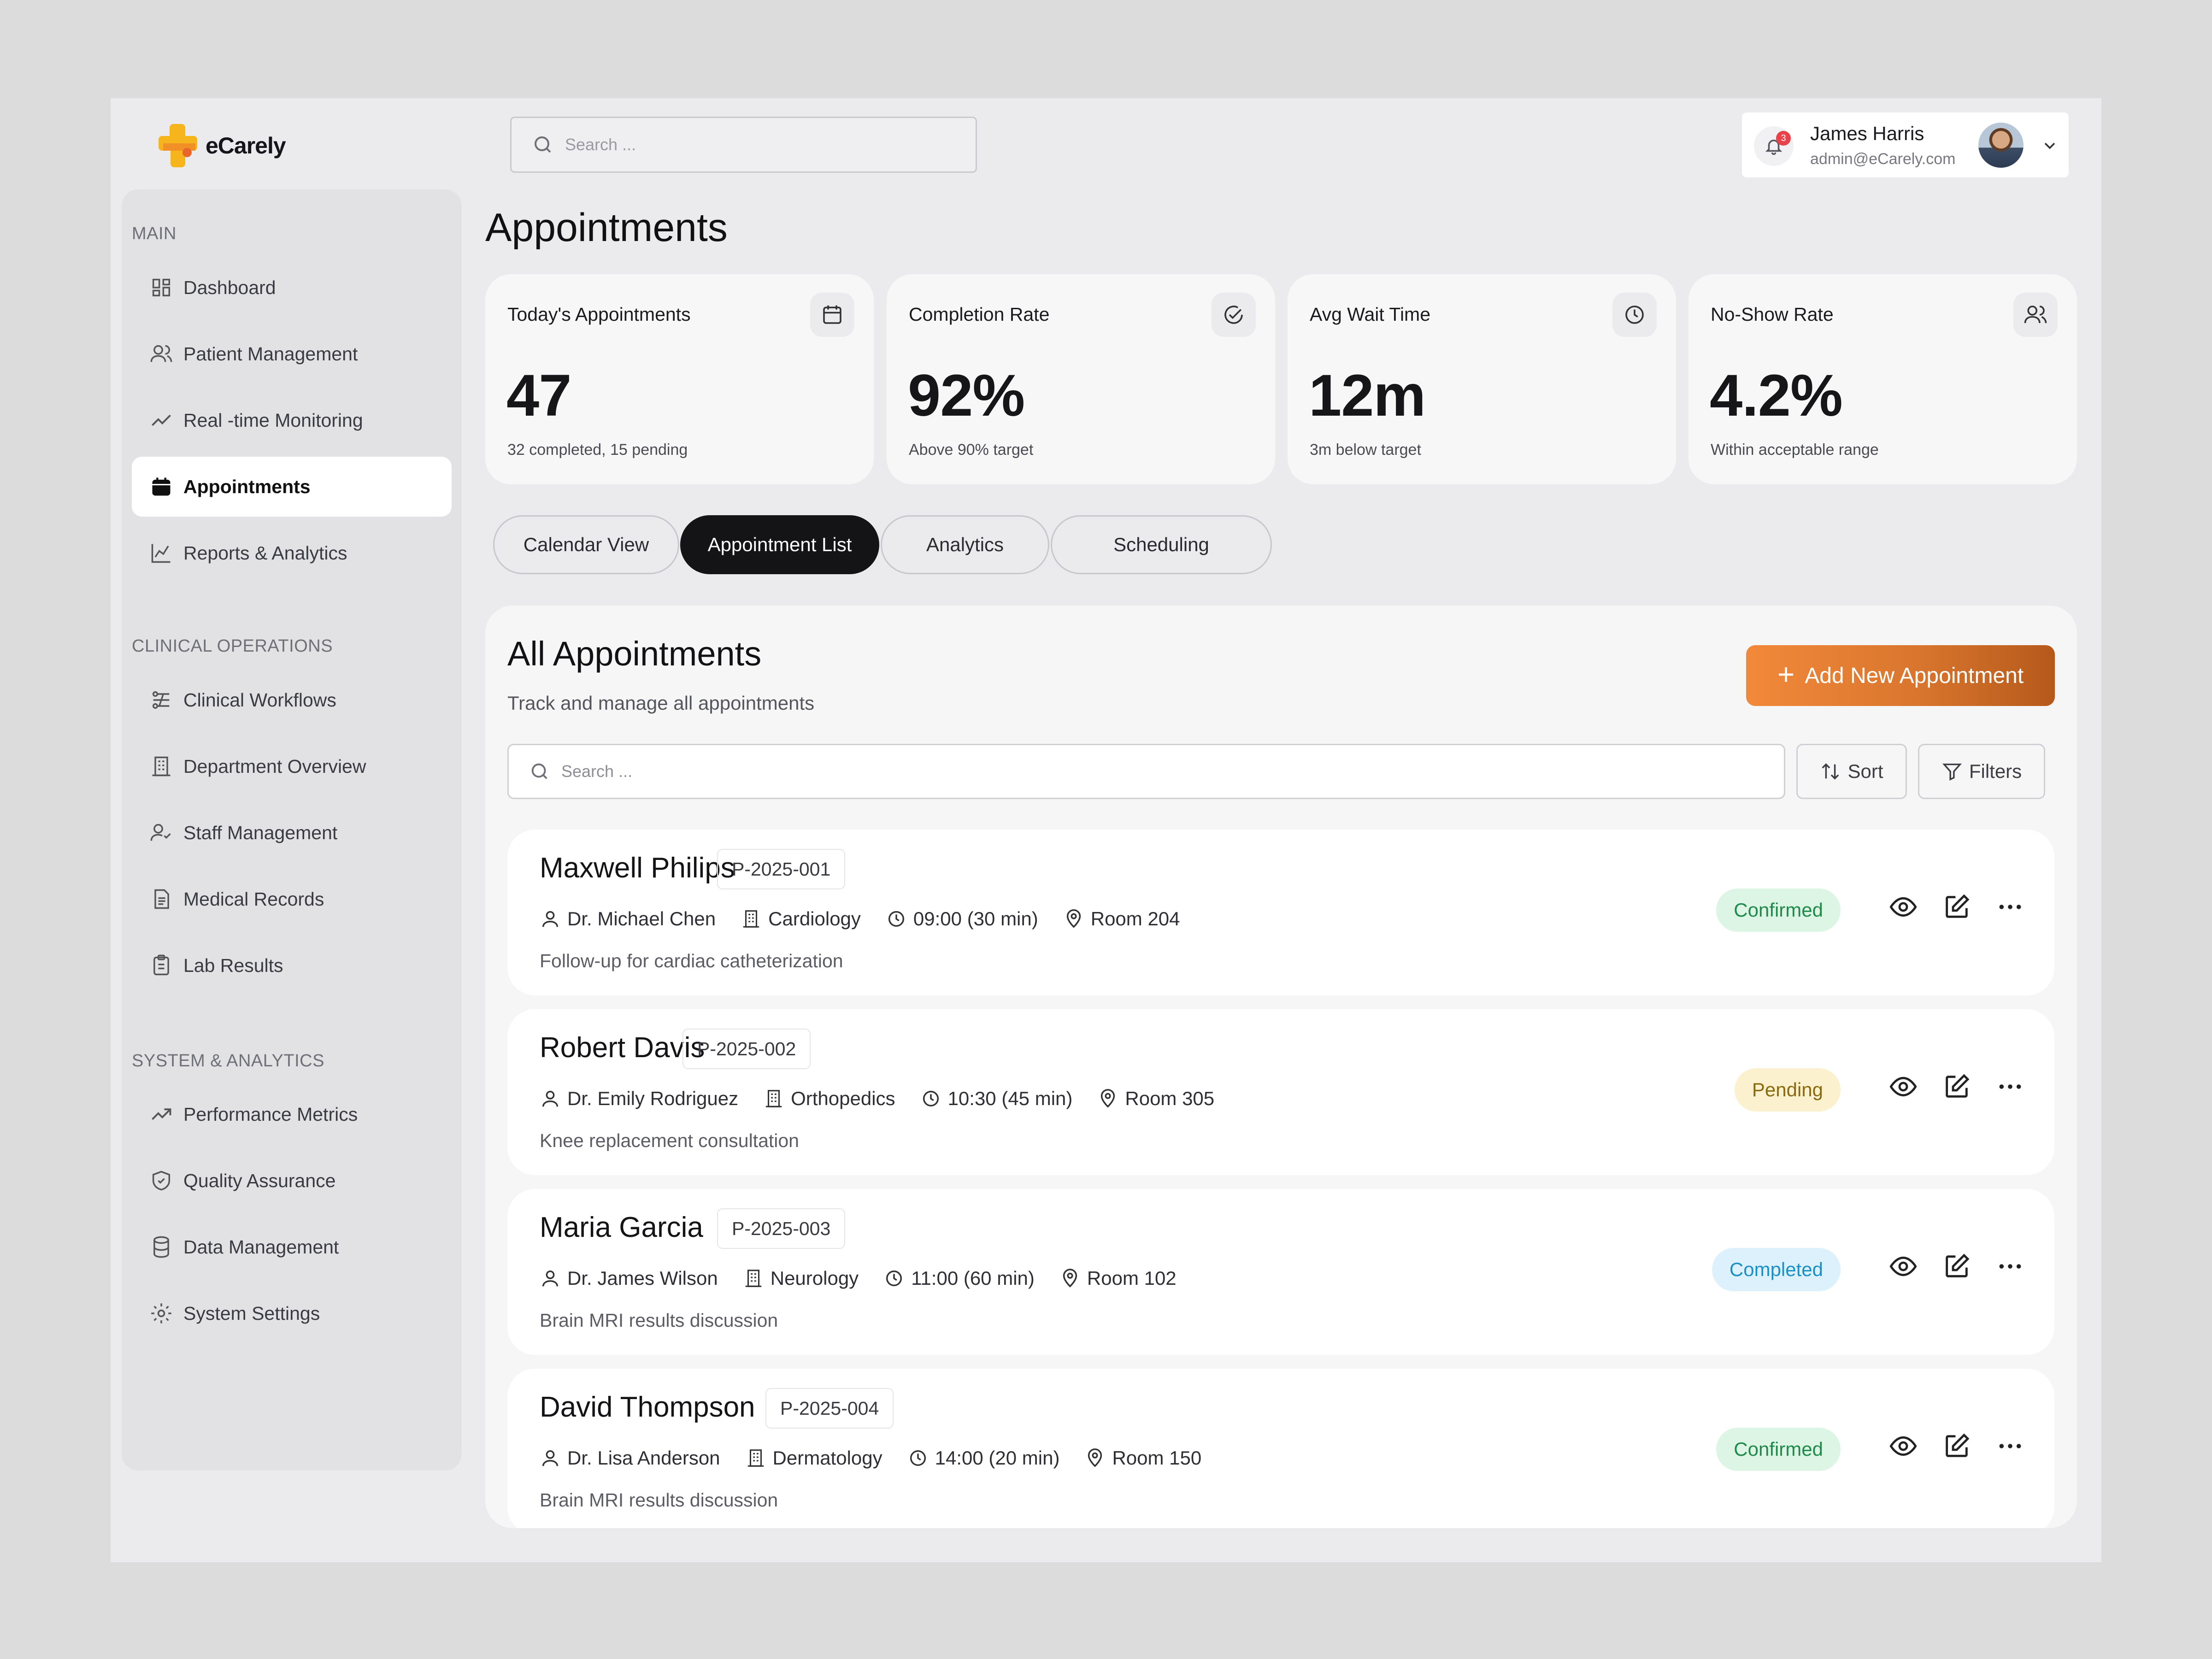  I want to click on stat-title: No-Show Rate, so click(1772, 314).